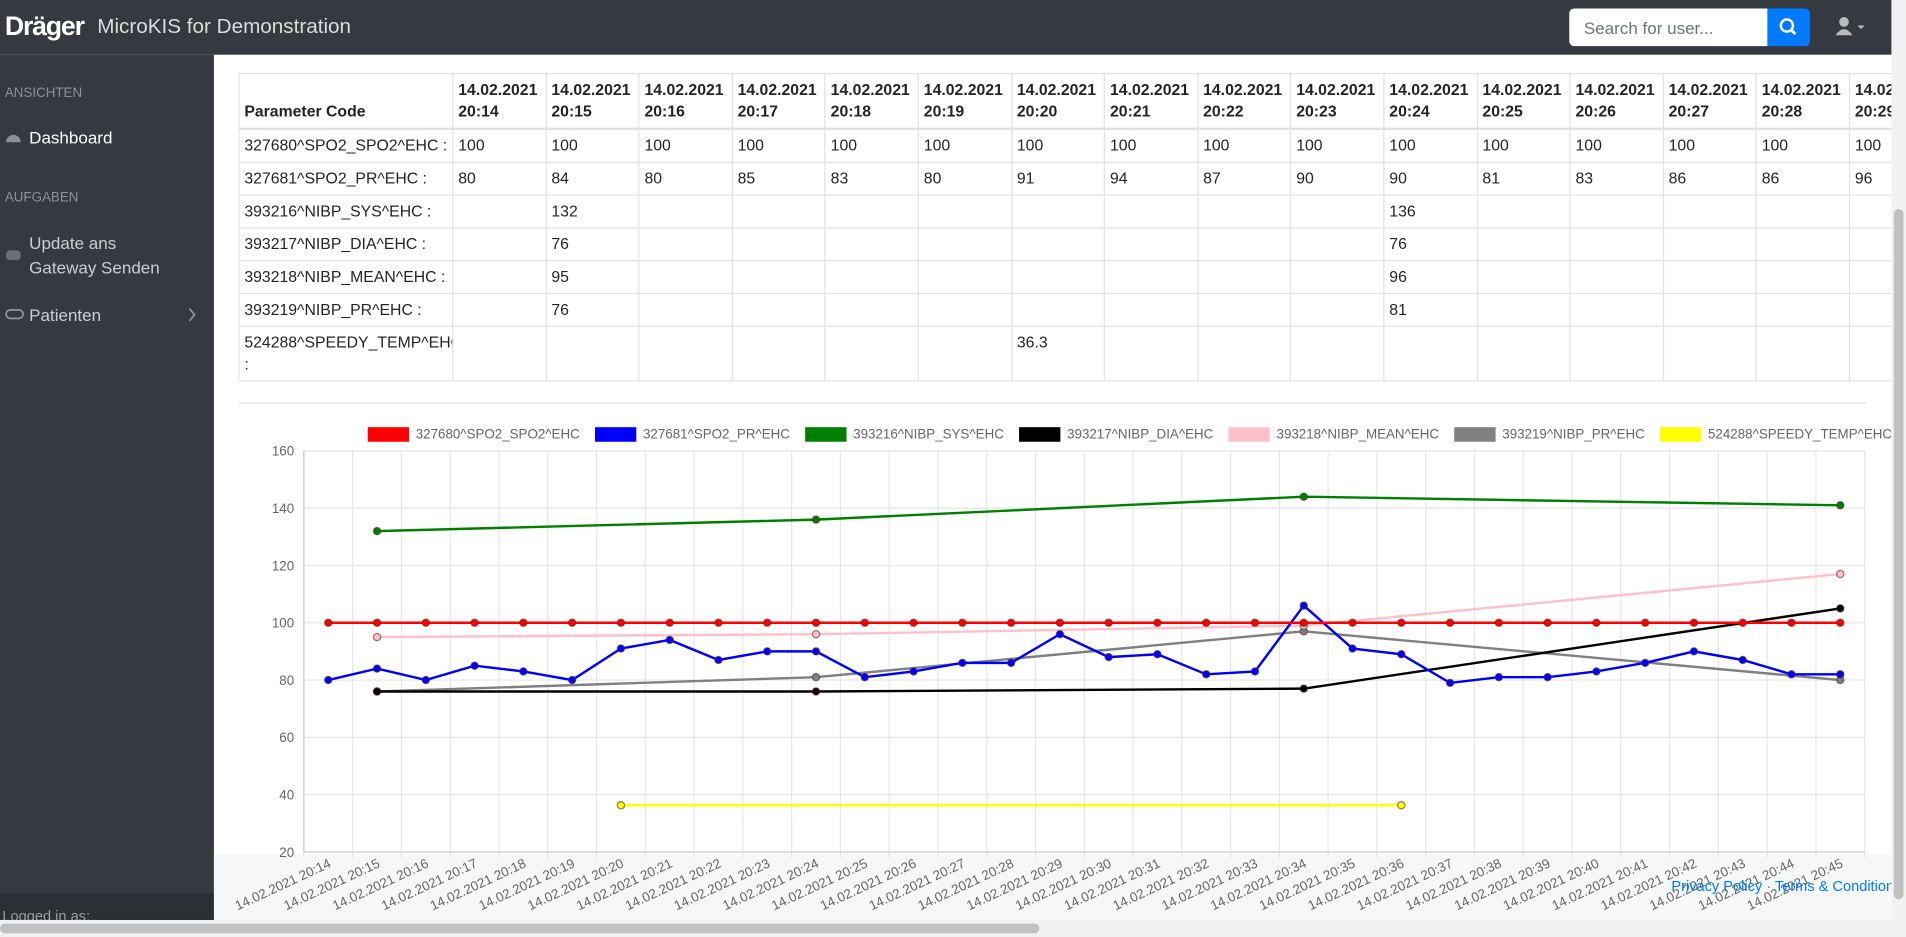 This screenshot has width=1906, height=937. Describe the element at coordinates (1065, 244) in the screenshot. I see `table-row: 393217^NIBP_DIA^EHC : 76 76` at that location.